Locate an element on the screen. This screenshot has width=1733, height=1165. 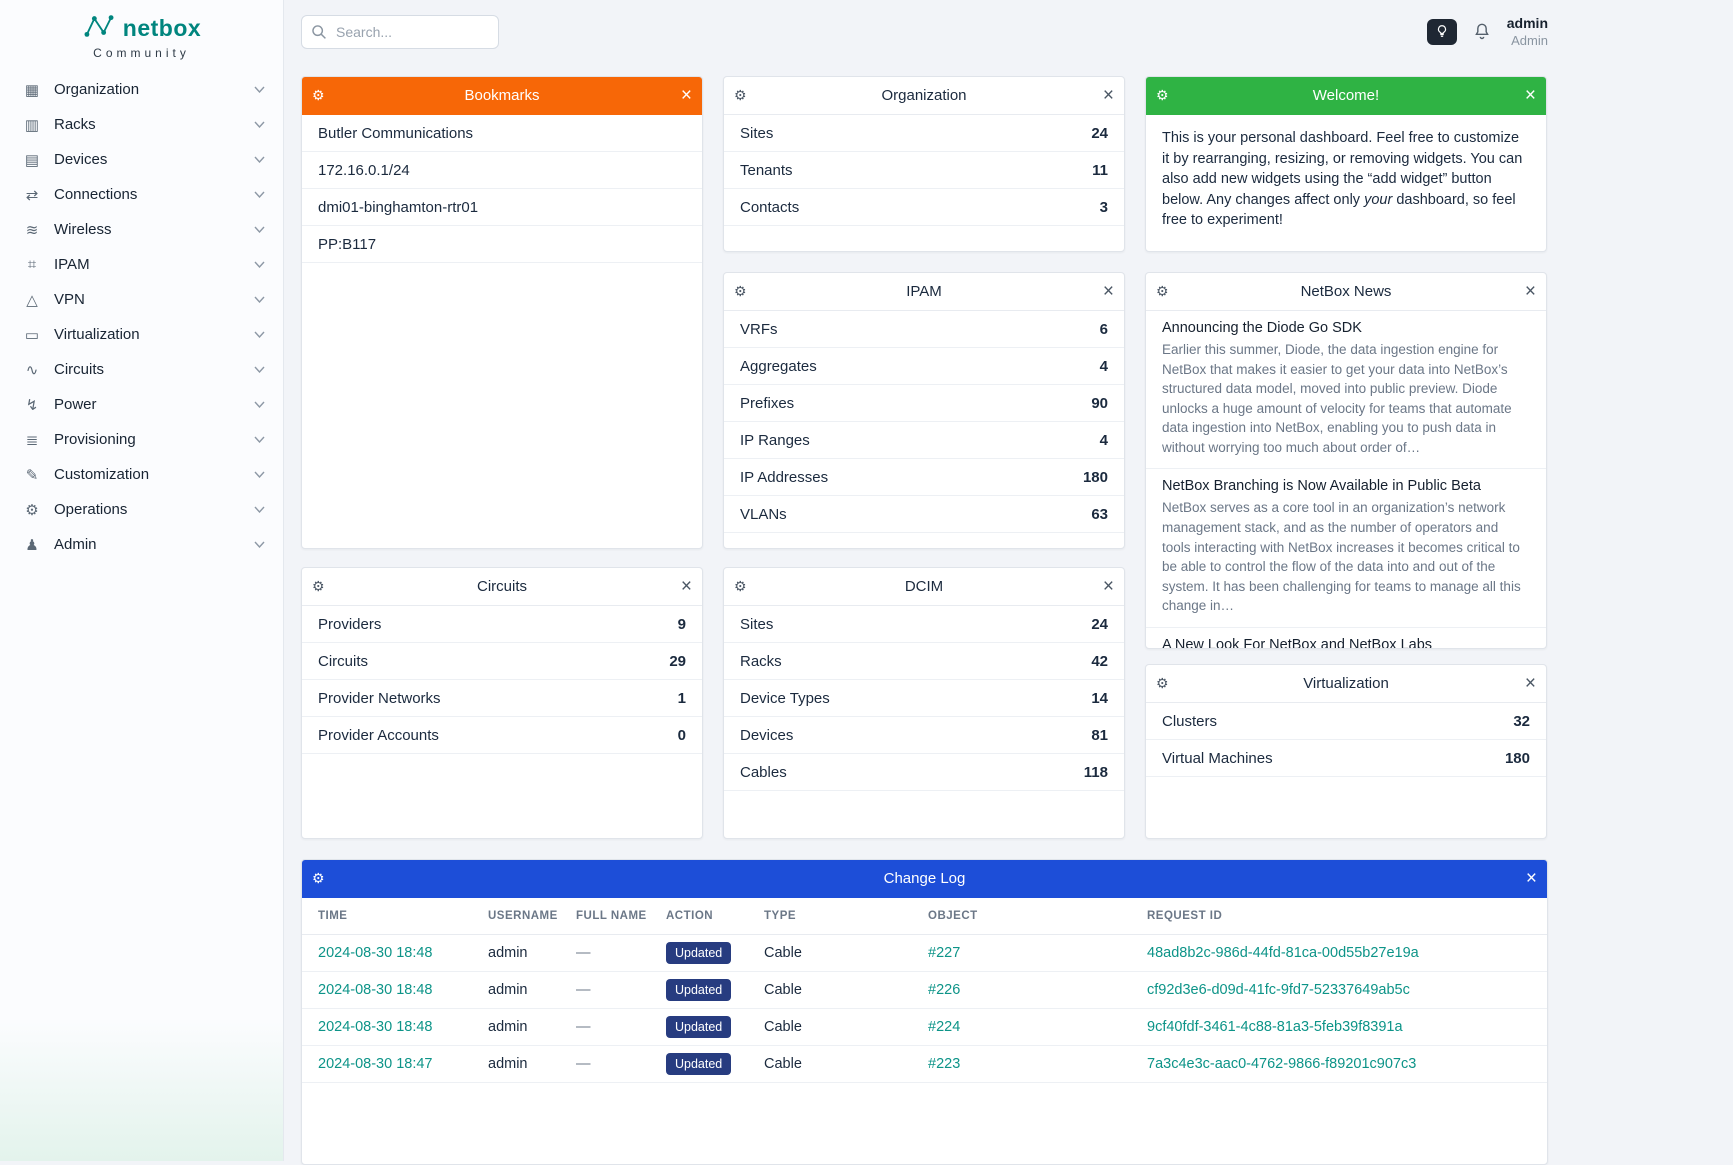
news-headline-link: Announcing the Diode Go SDK is located at coordinates (1262, 328).